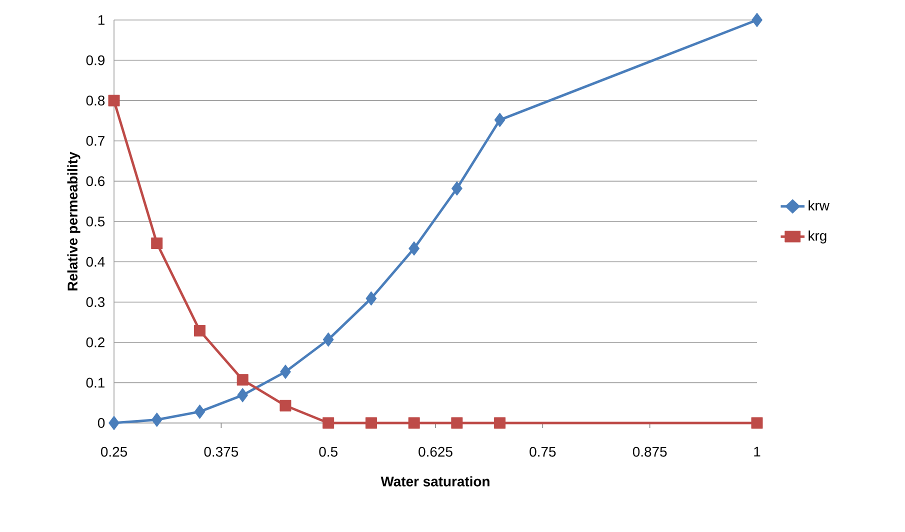 The width and height of the screenshot is (905, 532). Describe the element at coordinates (95, 60) in the screenshot. I see `y-tick-label: 0.9` at that location.